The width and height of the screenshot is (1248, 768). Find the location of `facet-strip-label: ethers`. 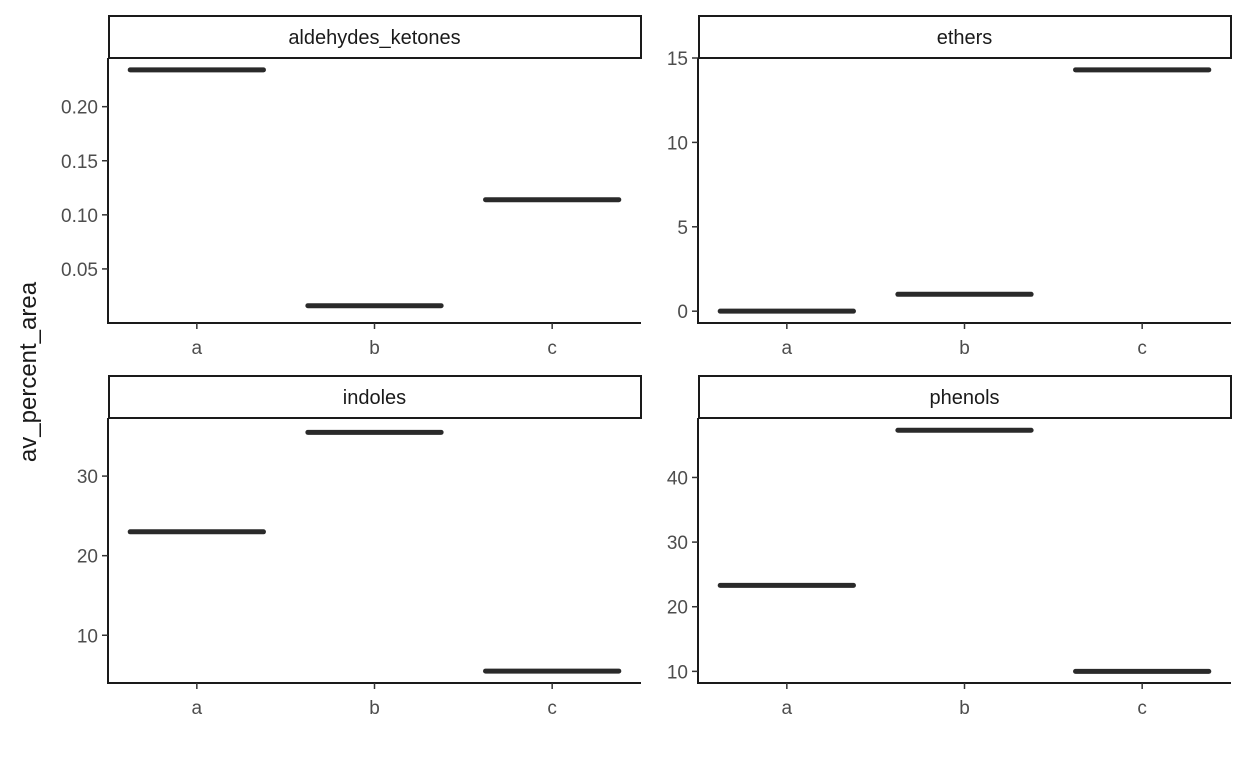

facet-strip-label: ethers is located at coordinates (965, 38).